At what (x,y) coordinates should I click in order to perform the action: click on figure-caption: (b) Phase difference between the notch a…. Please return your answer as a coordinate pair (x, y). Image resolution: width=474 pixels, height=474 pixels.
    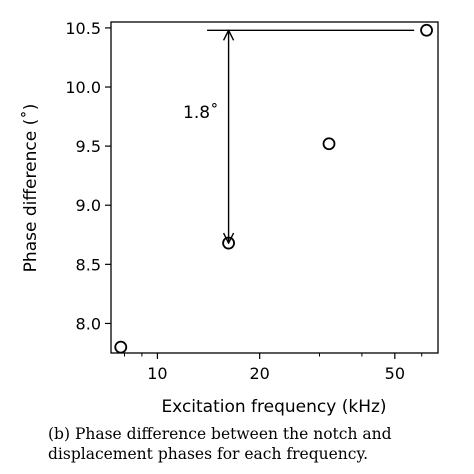
    Looking at the image, I should click on (258, 444).